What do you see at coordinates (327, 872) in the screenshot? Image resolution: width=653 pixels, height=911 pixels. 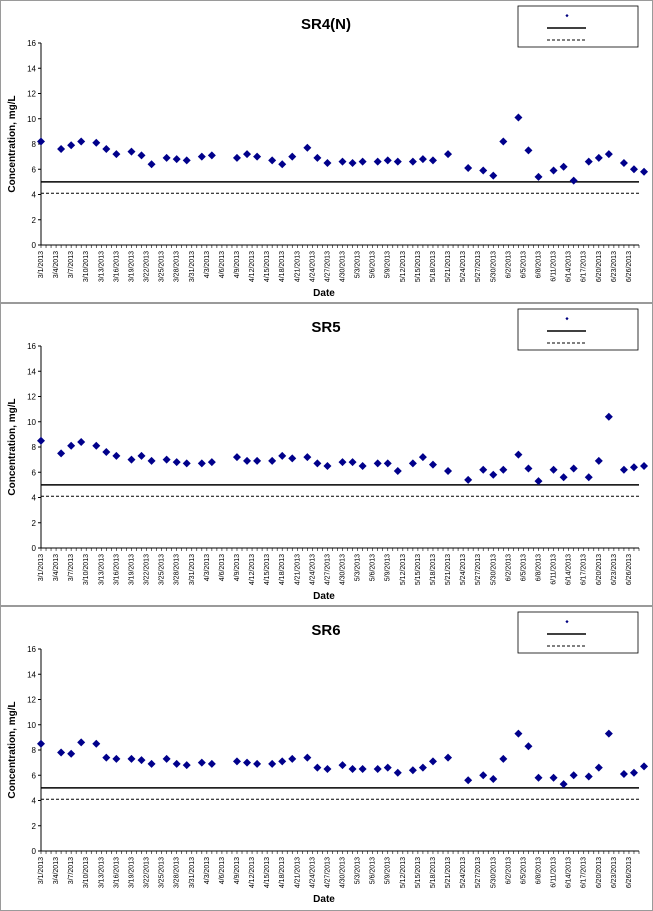 I see `chart2-xtick-label: 4/27/2013` at bounding box center [327, 872].